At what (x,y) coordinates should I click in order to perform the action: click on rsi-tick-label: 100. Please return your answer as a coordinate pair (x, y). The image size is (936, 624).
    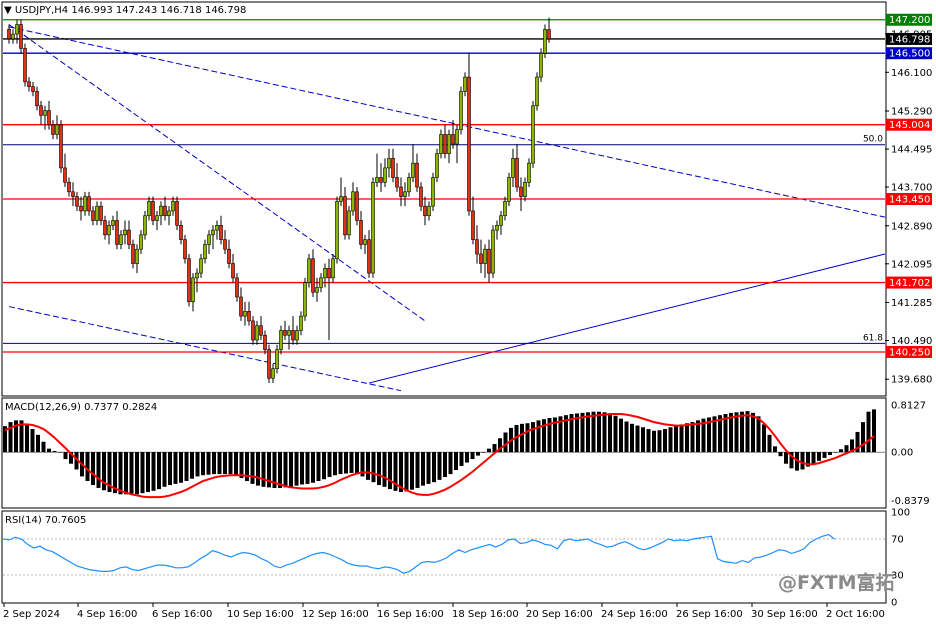
    Looking at the image, I should click on (900, 513).